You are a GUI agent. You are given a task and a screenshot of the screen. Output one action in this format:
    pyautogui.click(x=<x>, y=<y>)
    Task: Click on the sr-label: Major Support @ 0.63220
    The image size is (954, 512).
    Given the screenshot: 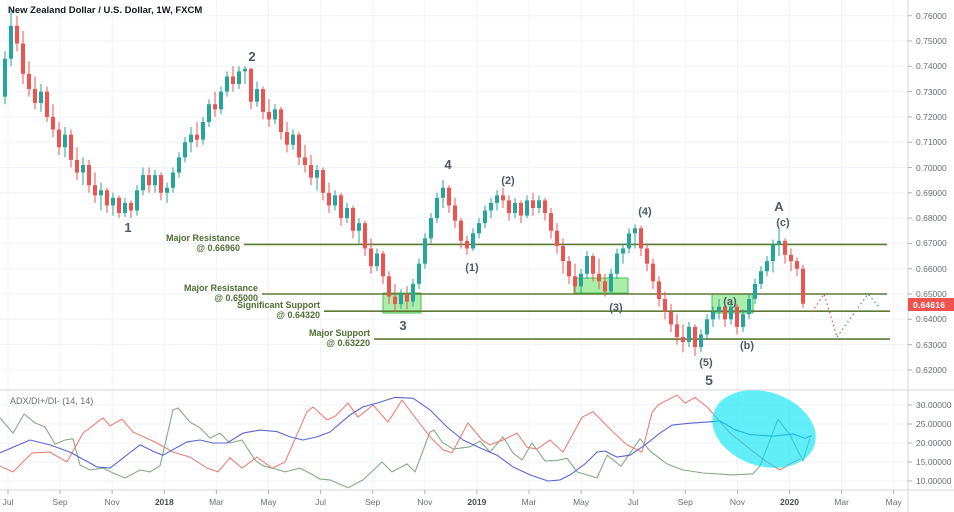 What is the action you would take?
    pyautogui.click(x=339, y=338)
    